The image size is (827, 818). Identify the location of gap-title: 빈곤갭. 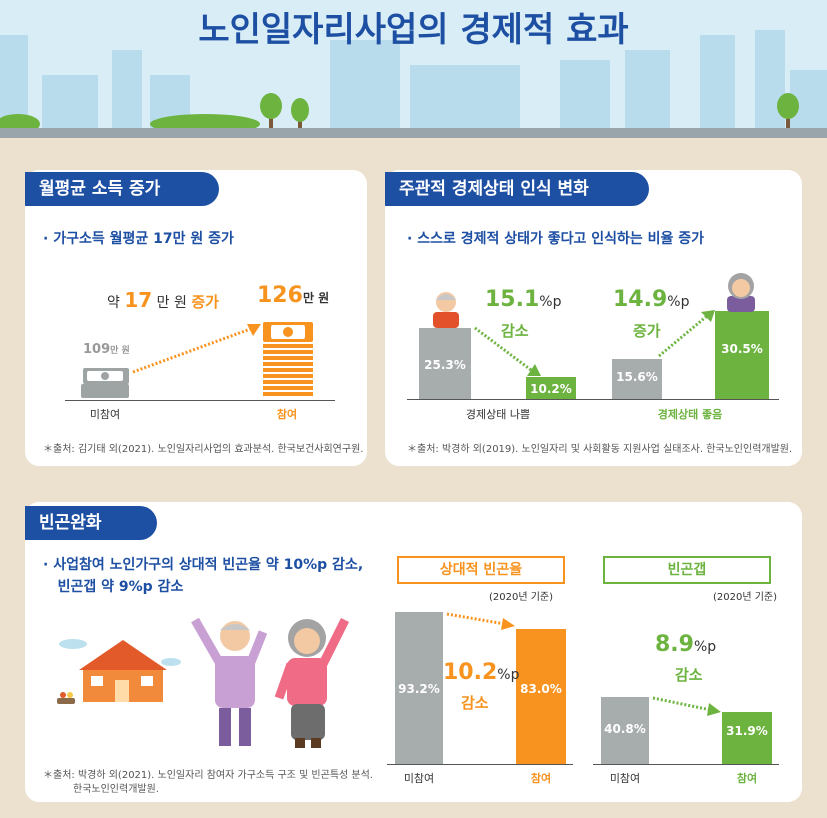
(687, 570).